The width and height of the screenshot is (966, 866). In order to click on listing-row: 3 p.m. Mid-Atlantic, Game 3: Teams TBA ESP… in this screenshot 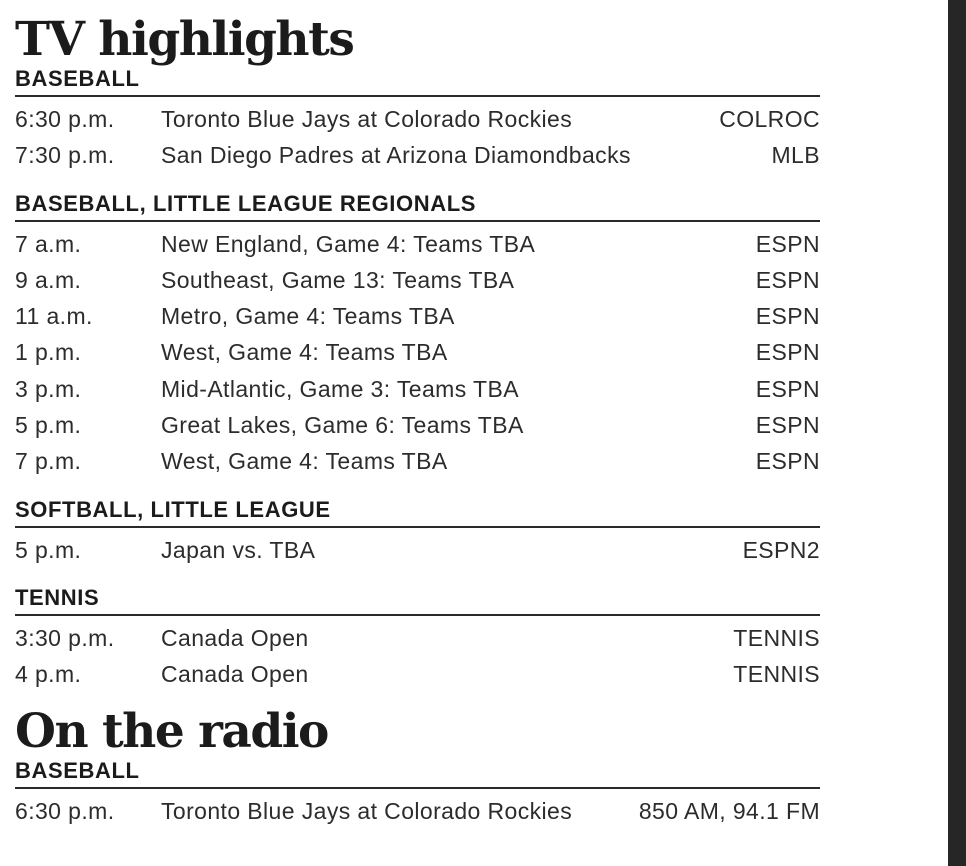, I will do `click(417, 393)`.